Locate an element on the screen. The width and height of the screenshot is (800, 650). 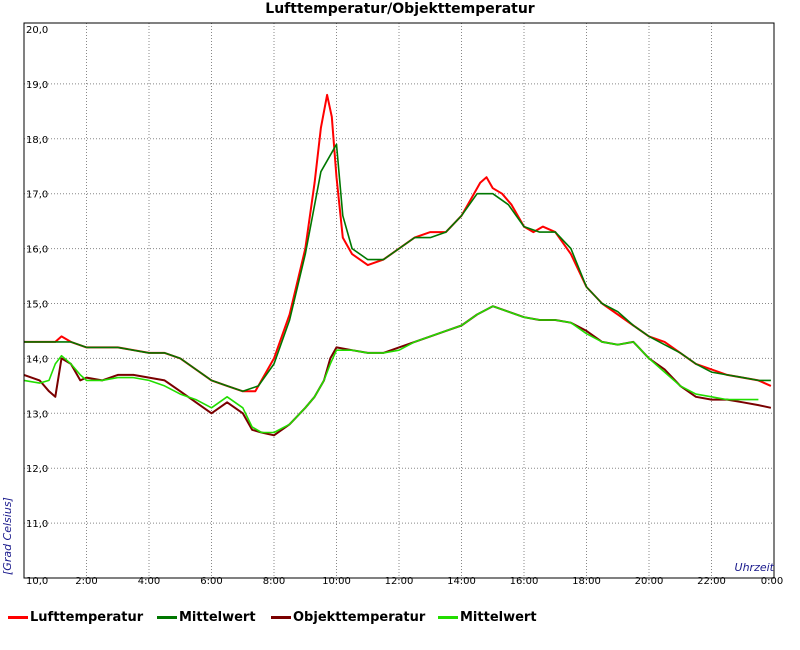
x-tick-label: 4:00 is located at coordinates (149, 581).